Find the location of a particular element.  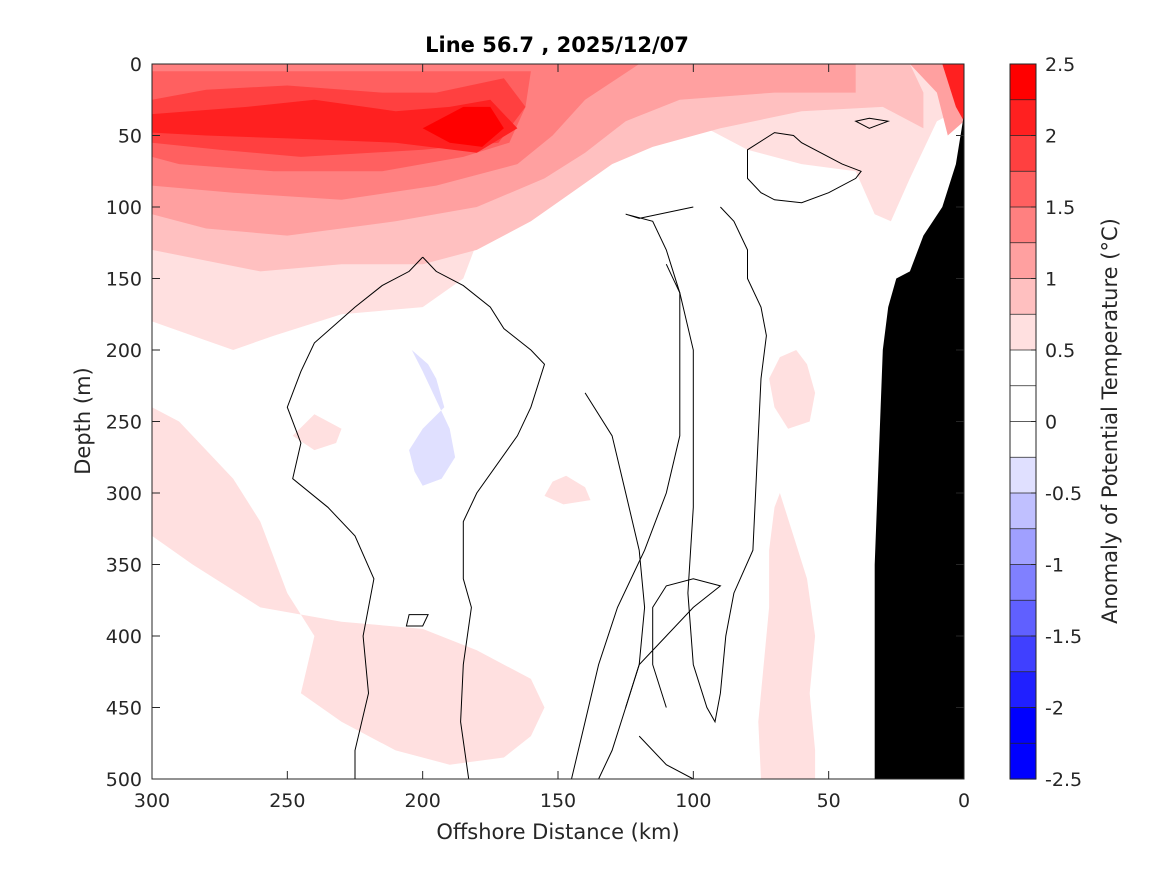

colorbar-tick-label: -2 is located at coordinates (1054, 709).